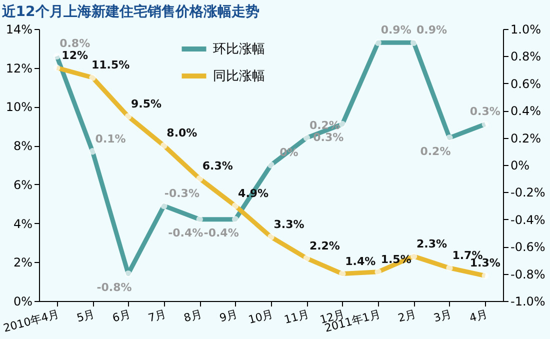  What do you see at coordinates (239, 76) in the screenshot?
I see `legend-label: 同比涨幅` at bounding box center [239, 76].